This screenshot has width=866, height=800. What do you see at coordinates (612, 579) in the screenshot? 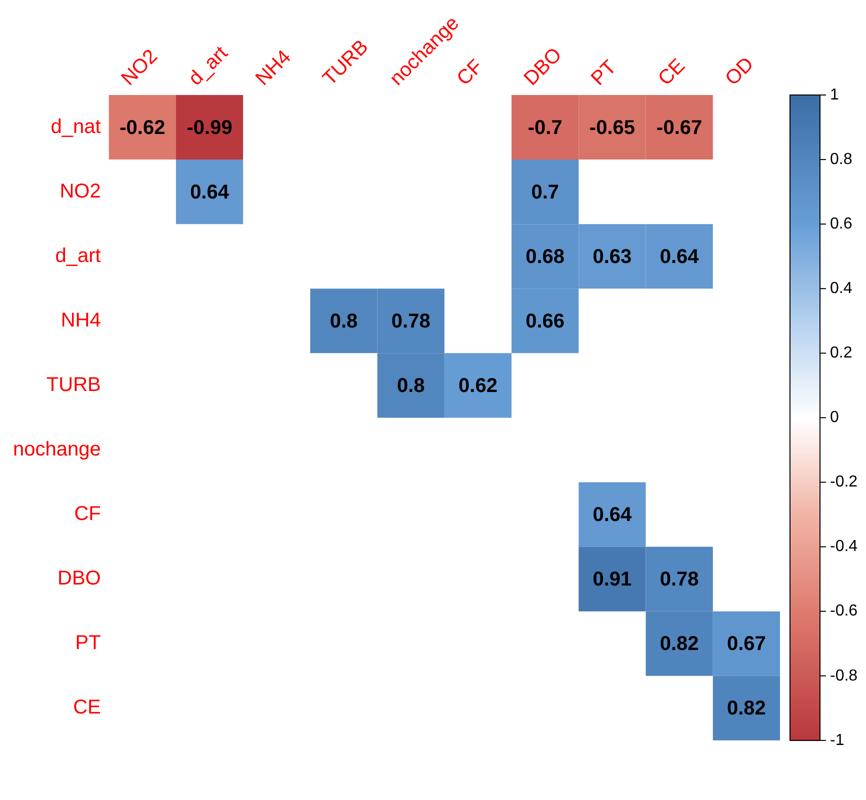
I see `data-label: 0.91` at bounding box center [612, 579].